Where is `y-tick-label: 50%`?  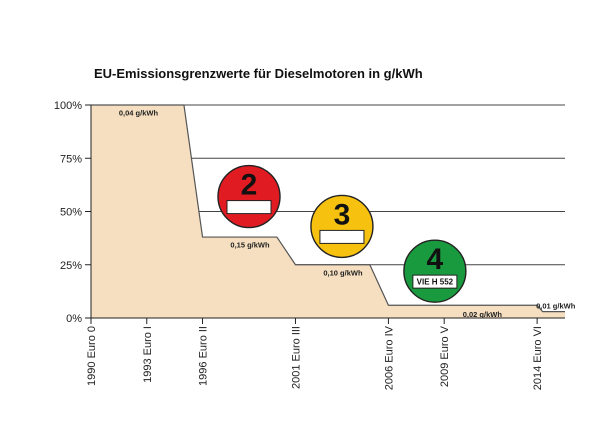
y-tick-label: 50% is located at coordinates (71, 213).